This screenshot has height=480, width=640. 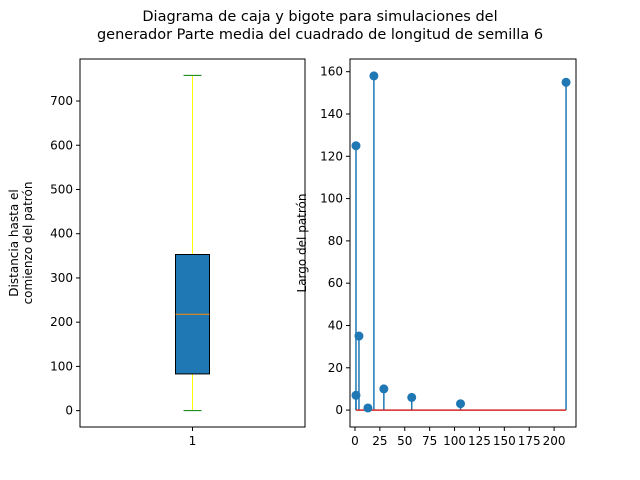 What do you see at coordinates (61, 189) in the screenshot?
I see `y-tick-label: 500` at bounding box center [61, 189].